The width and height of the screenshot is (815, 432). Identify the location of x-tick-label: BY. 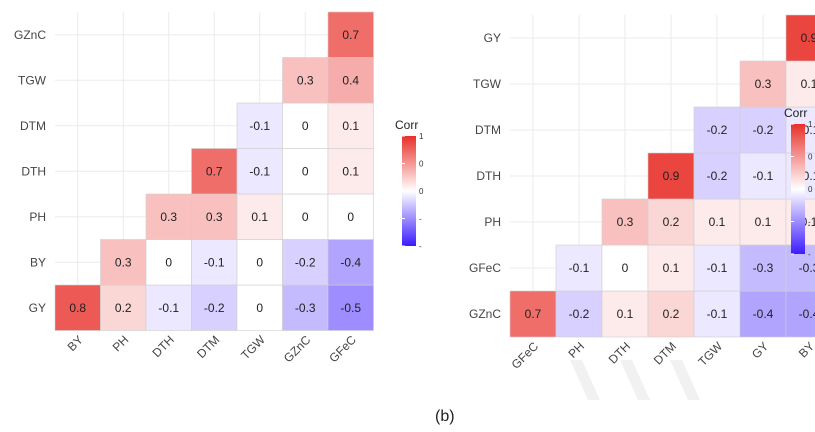
(805, 349).